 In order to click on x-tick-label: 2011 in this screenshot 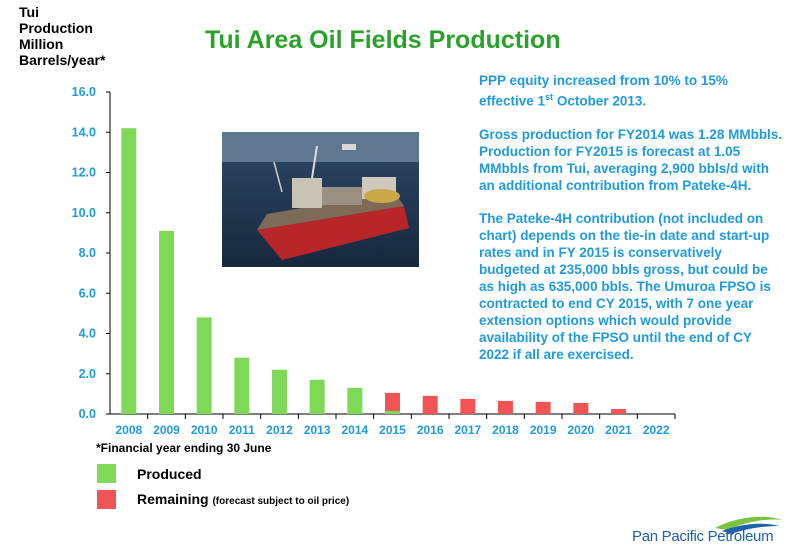, I will do `click(242, 430)`.